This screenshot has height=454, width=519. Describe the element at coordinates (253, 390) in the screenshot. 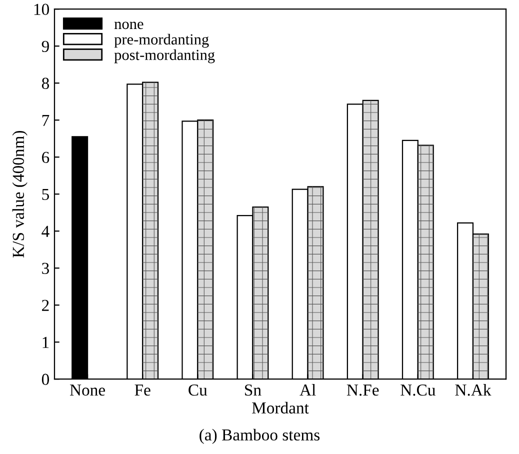

I see `x-tick-label: Sn` at that location.